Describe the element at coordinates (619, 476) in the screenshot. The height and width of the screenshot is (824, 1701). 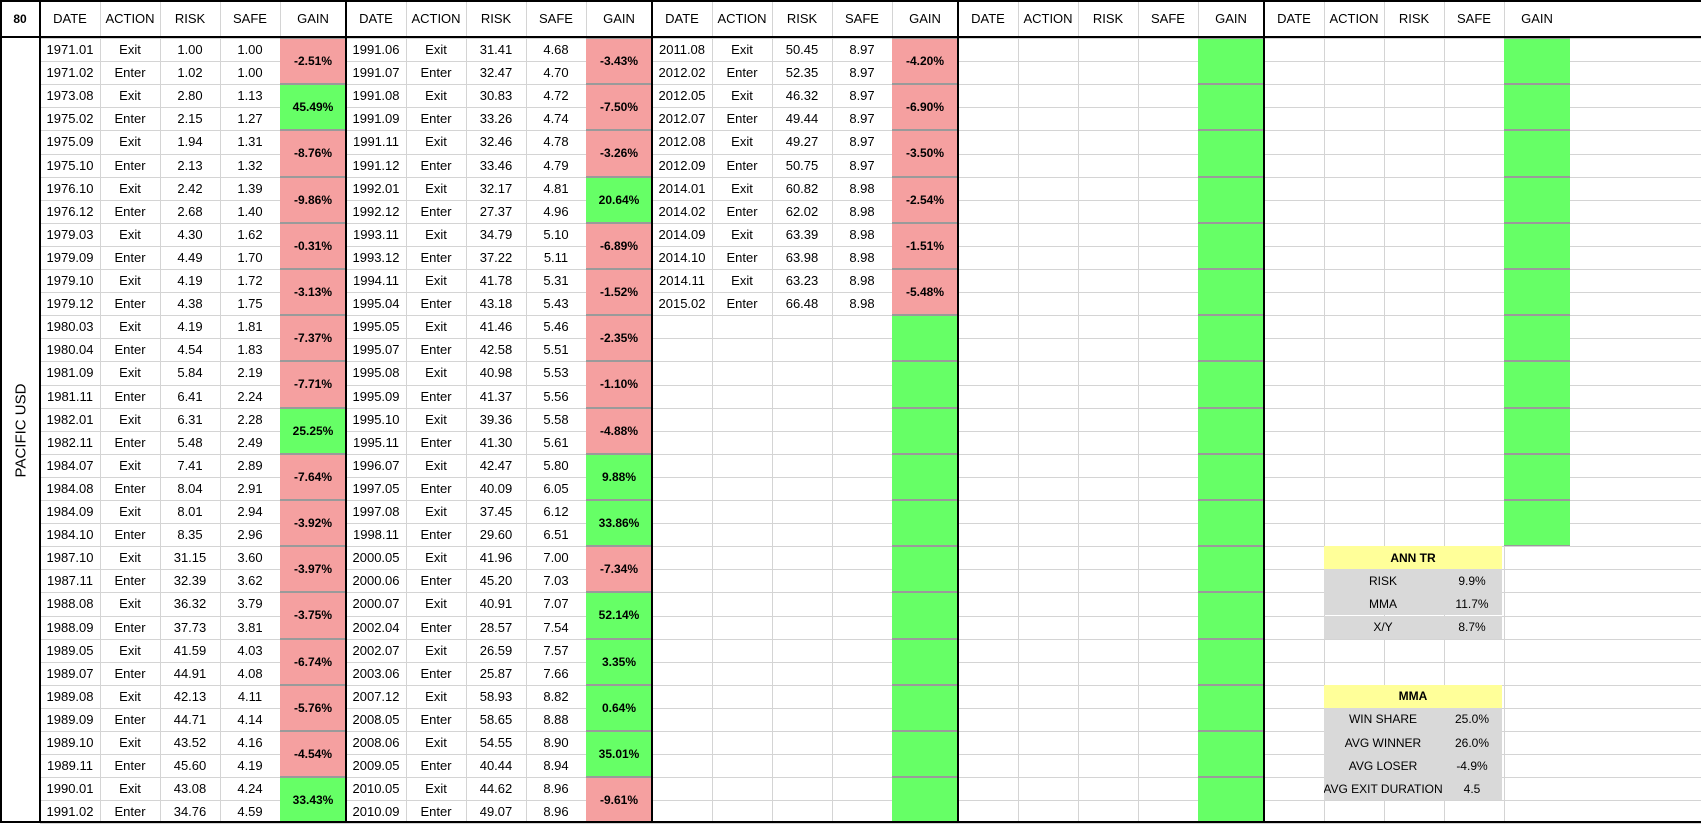
I see `gain-cell: 9.88%` at that location.